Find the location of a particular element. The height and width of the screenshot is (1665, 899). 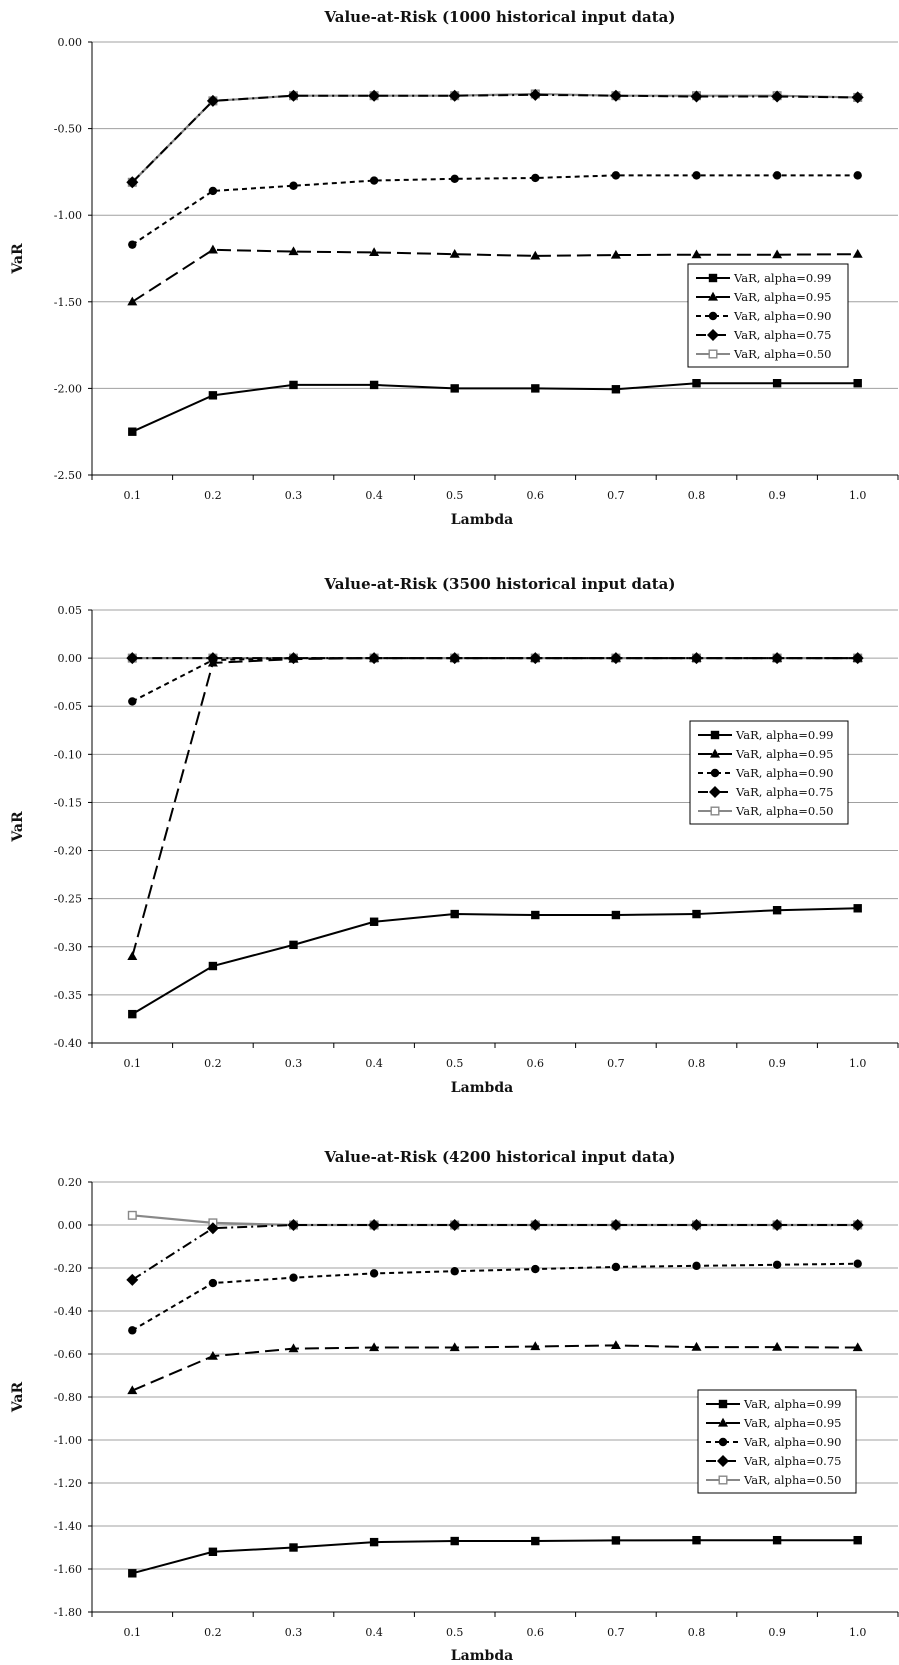

y-tick-label: -1.00 is located at coordinates (68, 215).